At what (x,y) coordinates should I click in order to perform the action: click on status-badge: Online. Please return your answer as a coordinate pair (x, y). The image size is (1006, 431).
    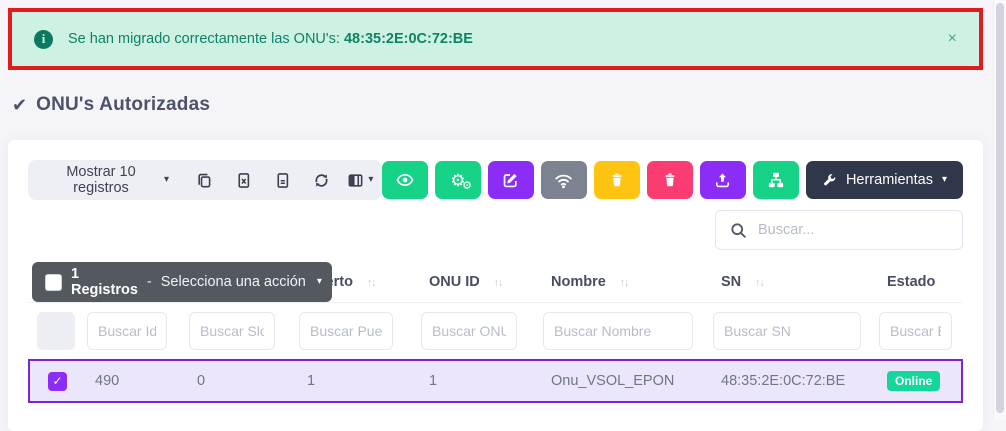
    Looking at the image, I should click on (914, 381).